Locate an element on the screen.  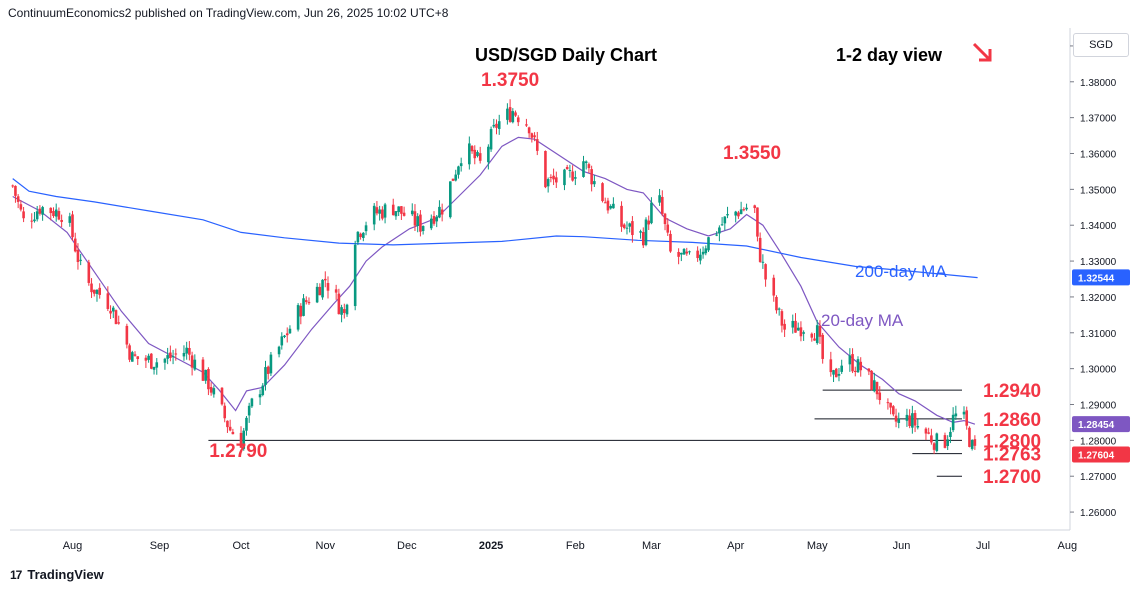
y-tick-label: 1.28000 is located at coordinates (1098, 441).